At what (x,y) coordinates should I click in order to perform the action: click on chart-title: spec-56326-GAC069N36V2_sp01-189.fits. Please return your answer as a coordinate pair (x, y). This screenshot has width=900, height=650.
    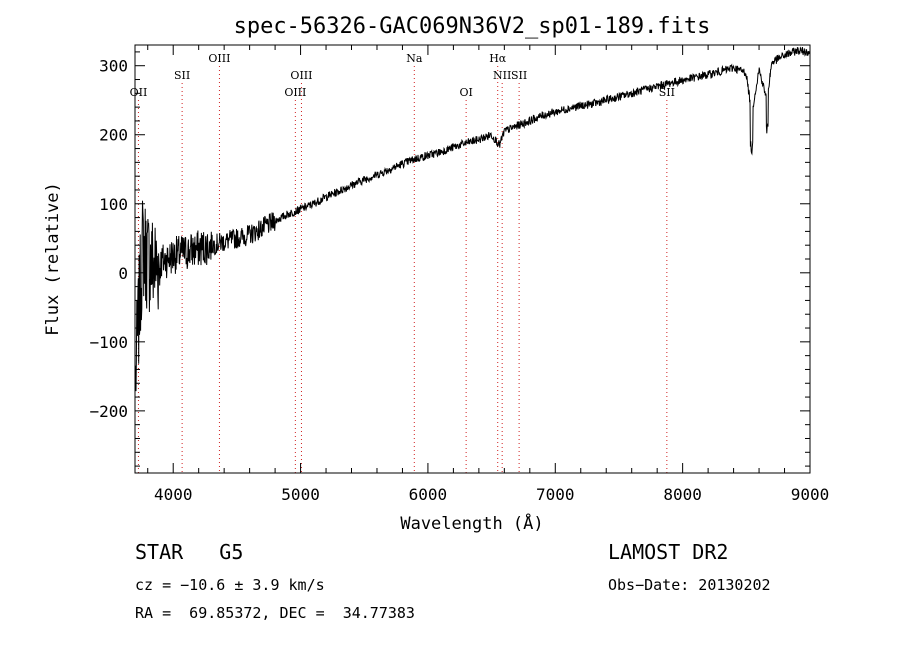
    Looking at the image, I should click on (472, 26).